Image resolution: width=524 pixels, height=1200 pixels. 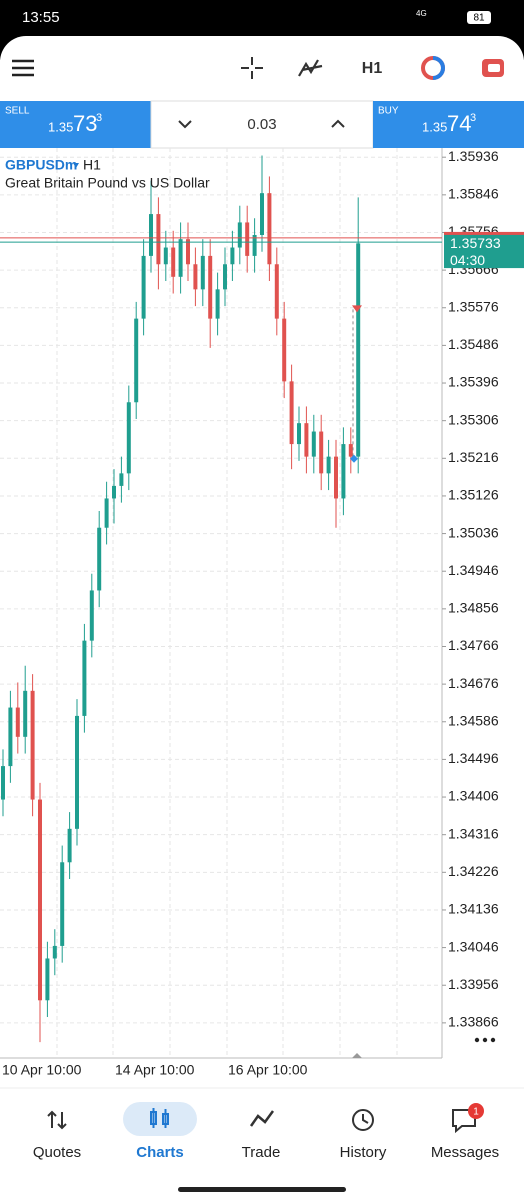 I want to click on y-tick-label: 1.34226, so click(x=473, y=871).